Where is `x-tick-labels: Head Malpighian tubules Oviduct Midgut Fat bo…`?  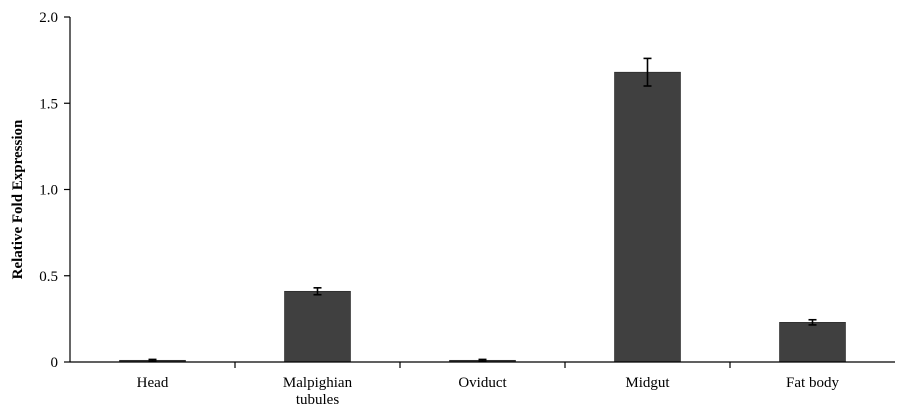
x-tick-labels: Head Malpighian tubules Oviduct Midgut Fat bo… is located at coordinates (488, 385).